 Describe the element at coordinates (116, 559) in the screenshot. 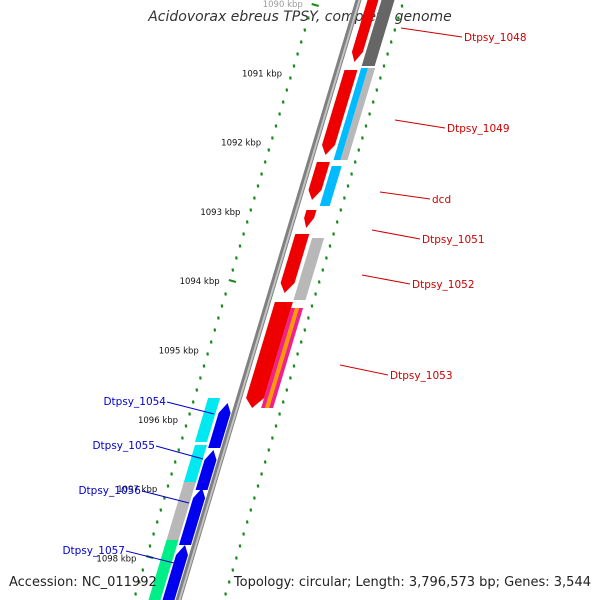

I see `kbp-label: 1098 kbp` at that location.